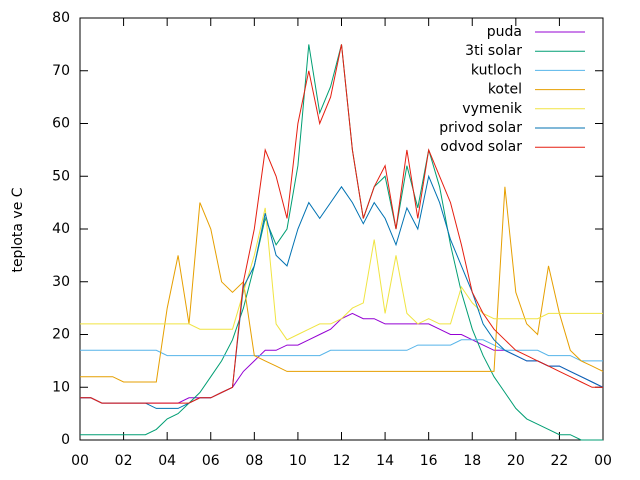 This screenshot has height=480, width=640. Describe the element at coordinates (61, 282) in the screenshot. I see `y-tick-label: 30` at that location.